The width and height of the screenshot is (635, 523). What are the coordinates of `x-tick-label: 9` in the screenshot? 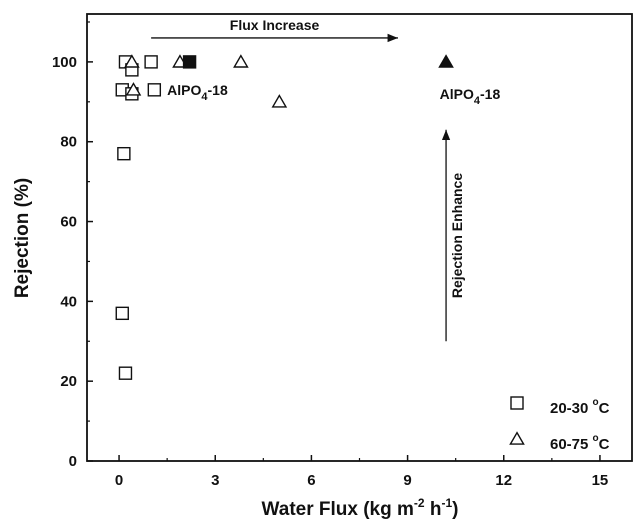 It's located at (407, 480).